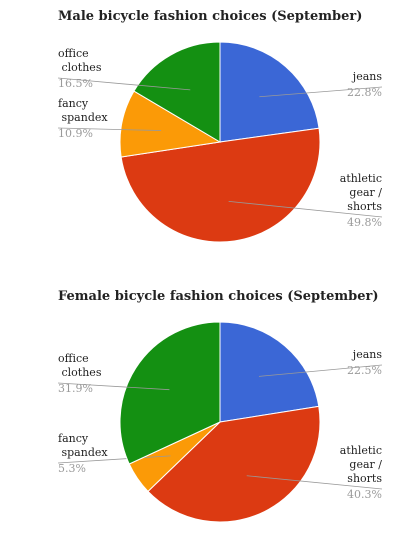  What do you see at coordinates (364, 370) in the screenshot?
I see `slice-value-label: 22.5%` at bounding box center [364, 370].